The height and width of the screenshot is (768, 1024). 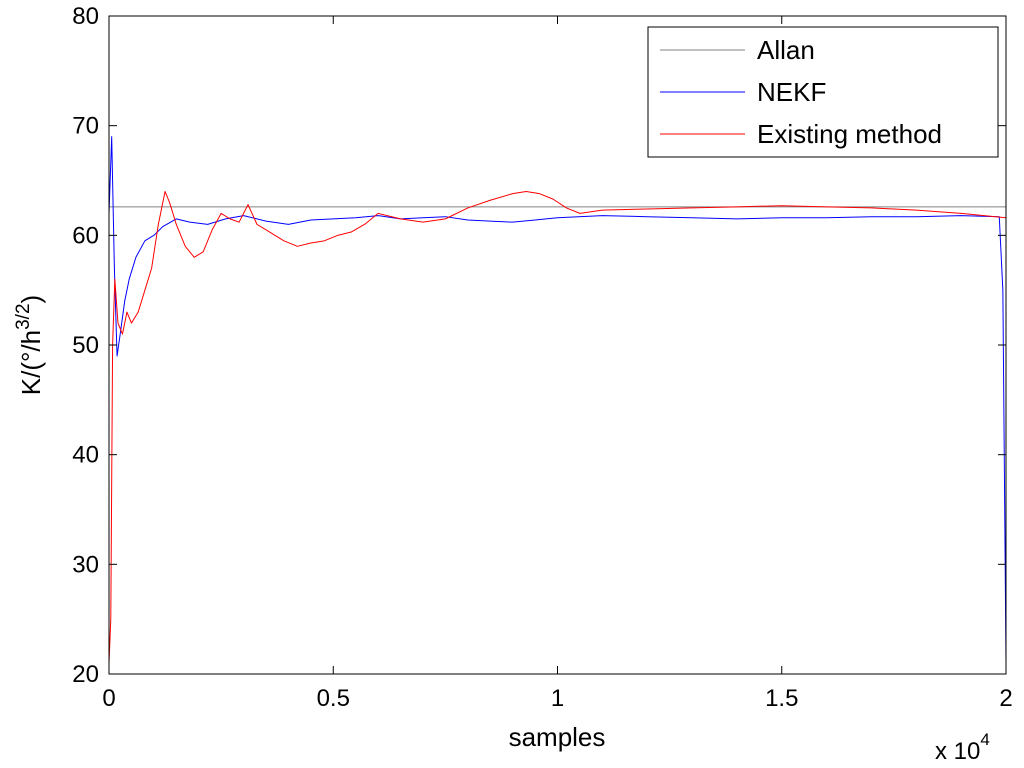 What do you see at coordinates (849, 134) in the screenshot?
I see `legend-label-existing-method: Existing method` at bounding box center [849, 134].